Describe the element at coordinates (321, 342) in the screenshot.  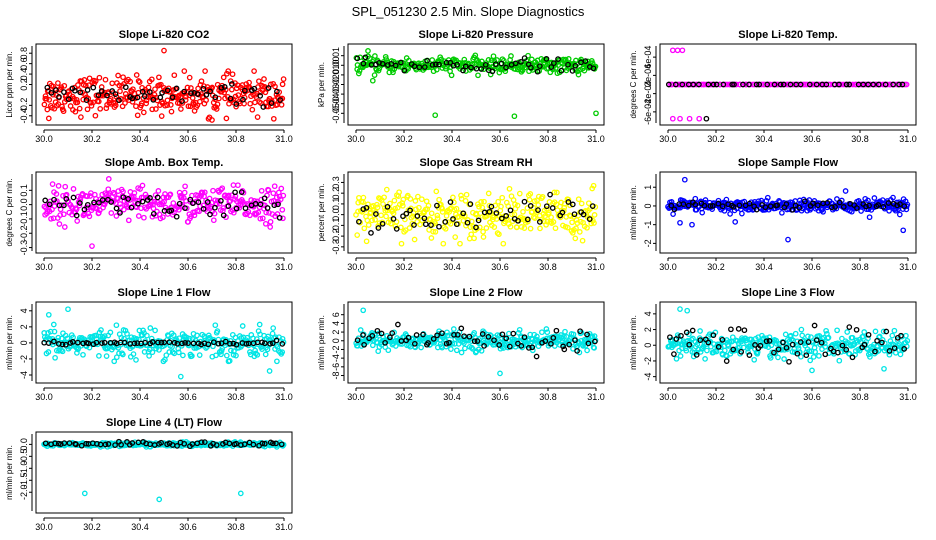
I see `y-axis-label: ml/min per min.` at that location.